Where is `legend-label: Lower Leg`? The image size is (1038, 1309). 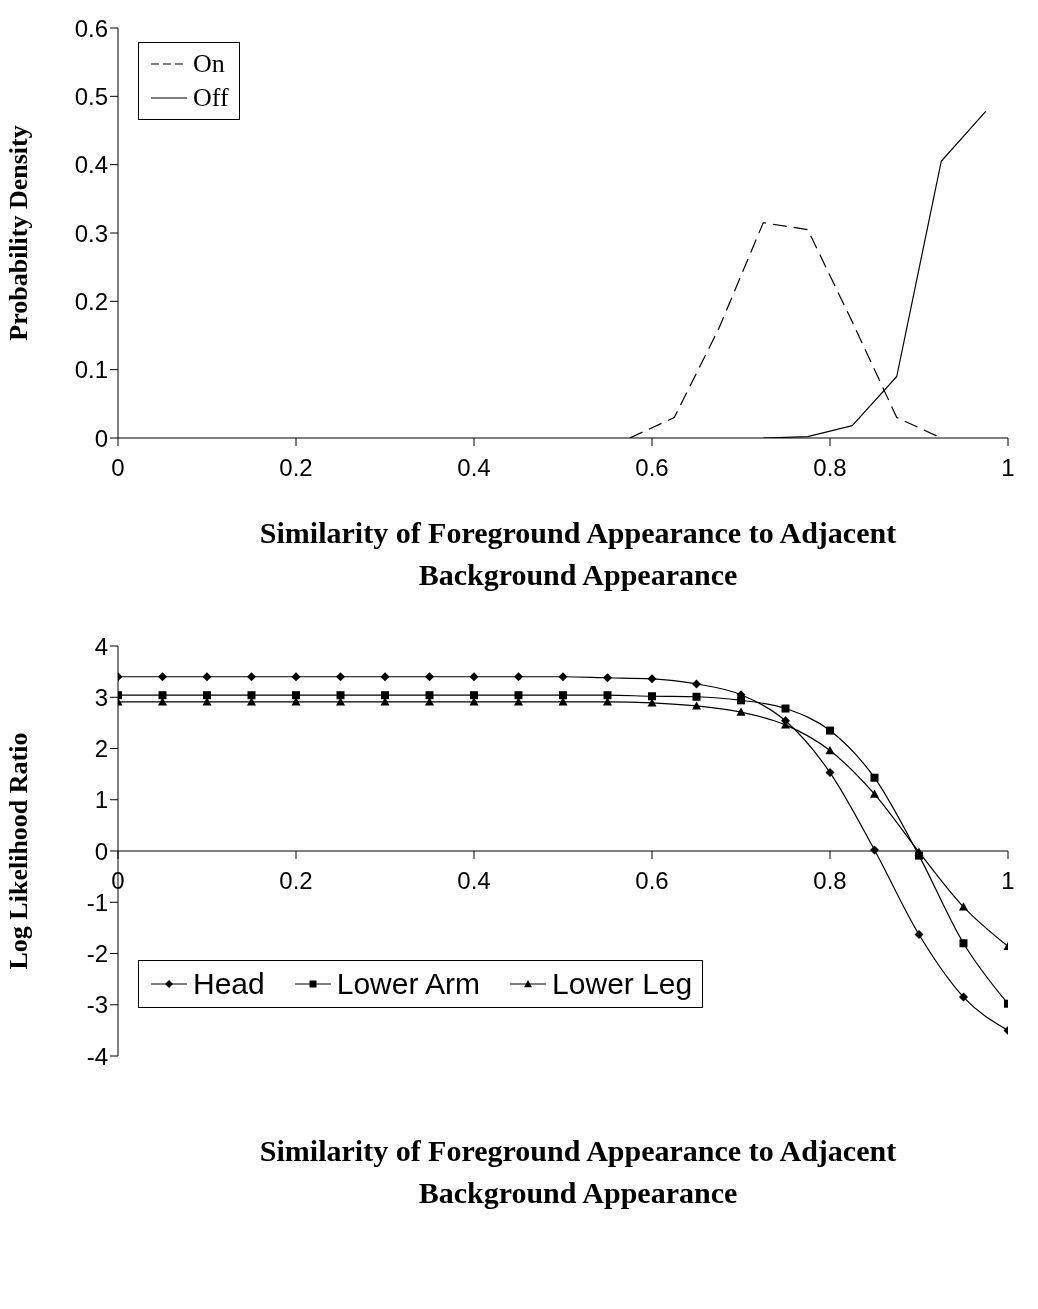 legend-label: Lower Leg is located at coordinates (622, 984).